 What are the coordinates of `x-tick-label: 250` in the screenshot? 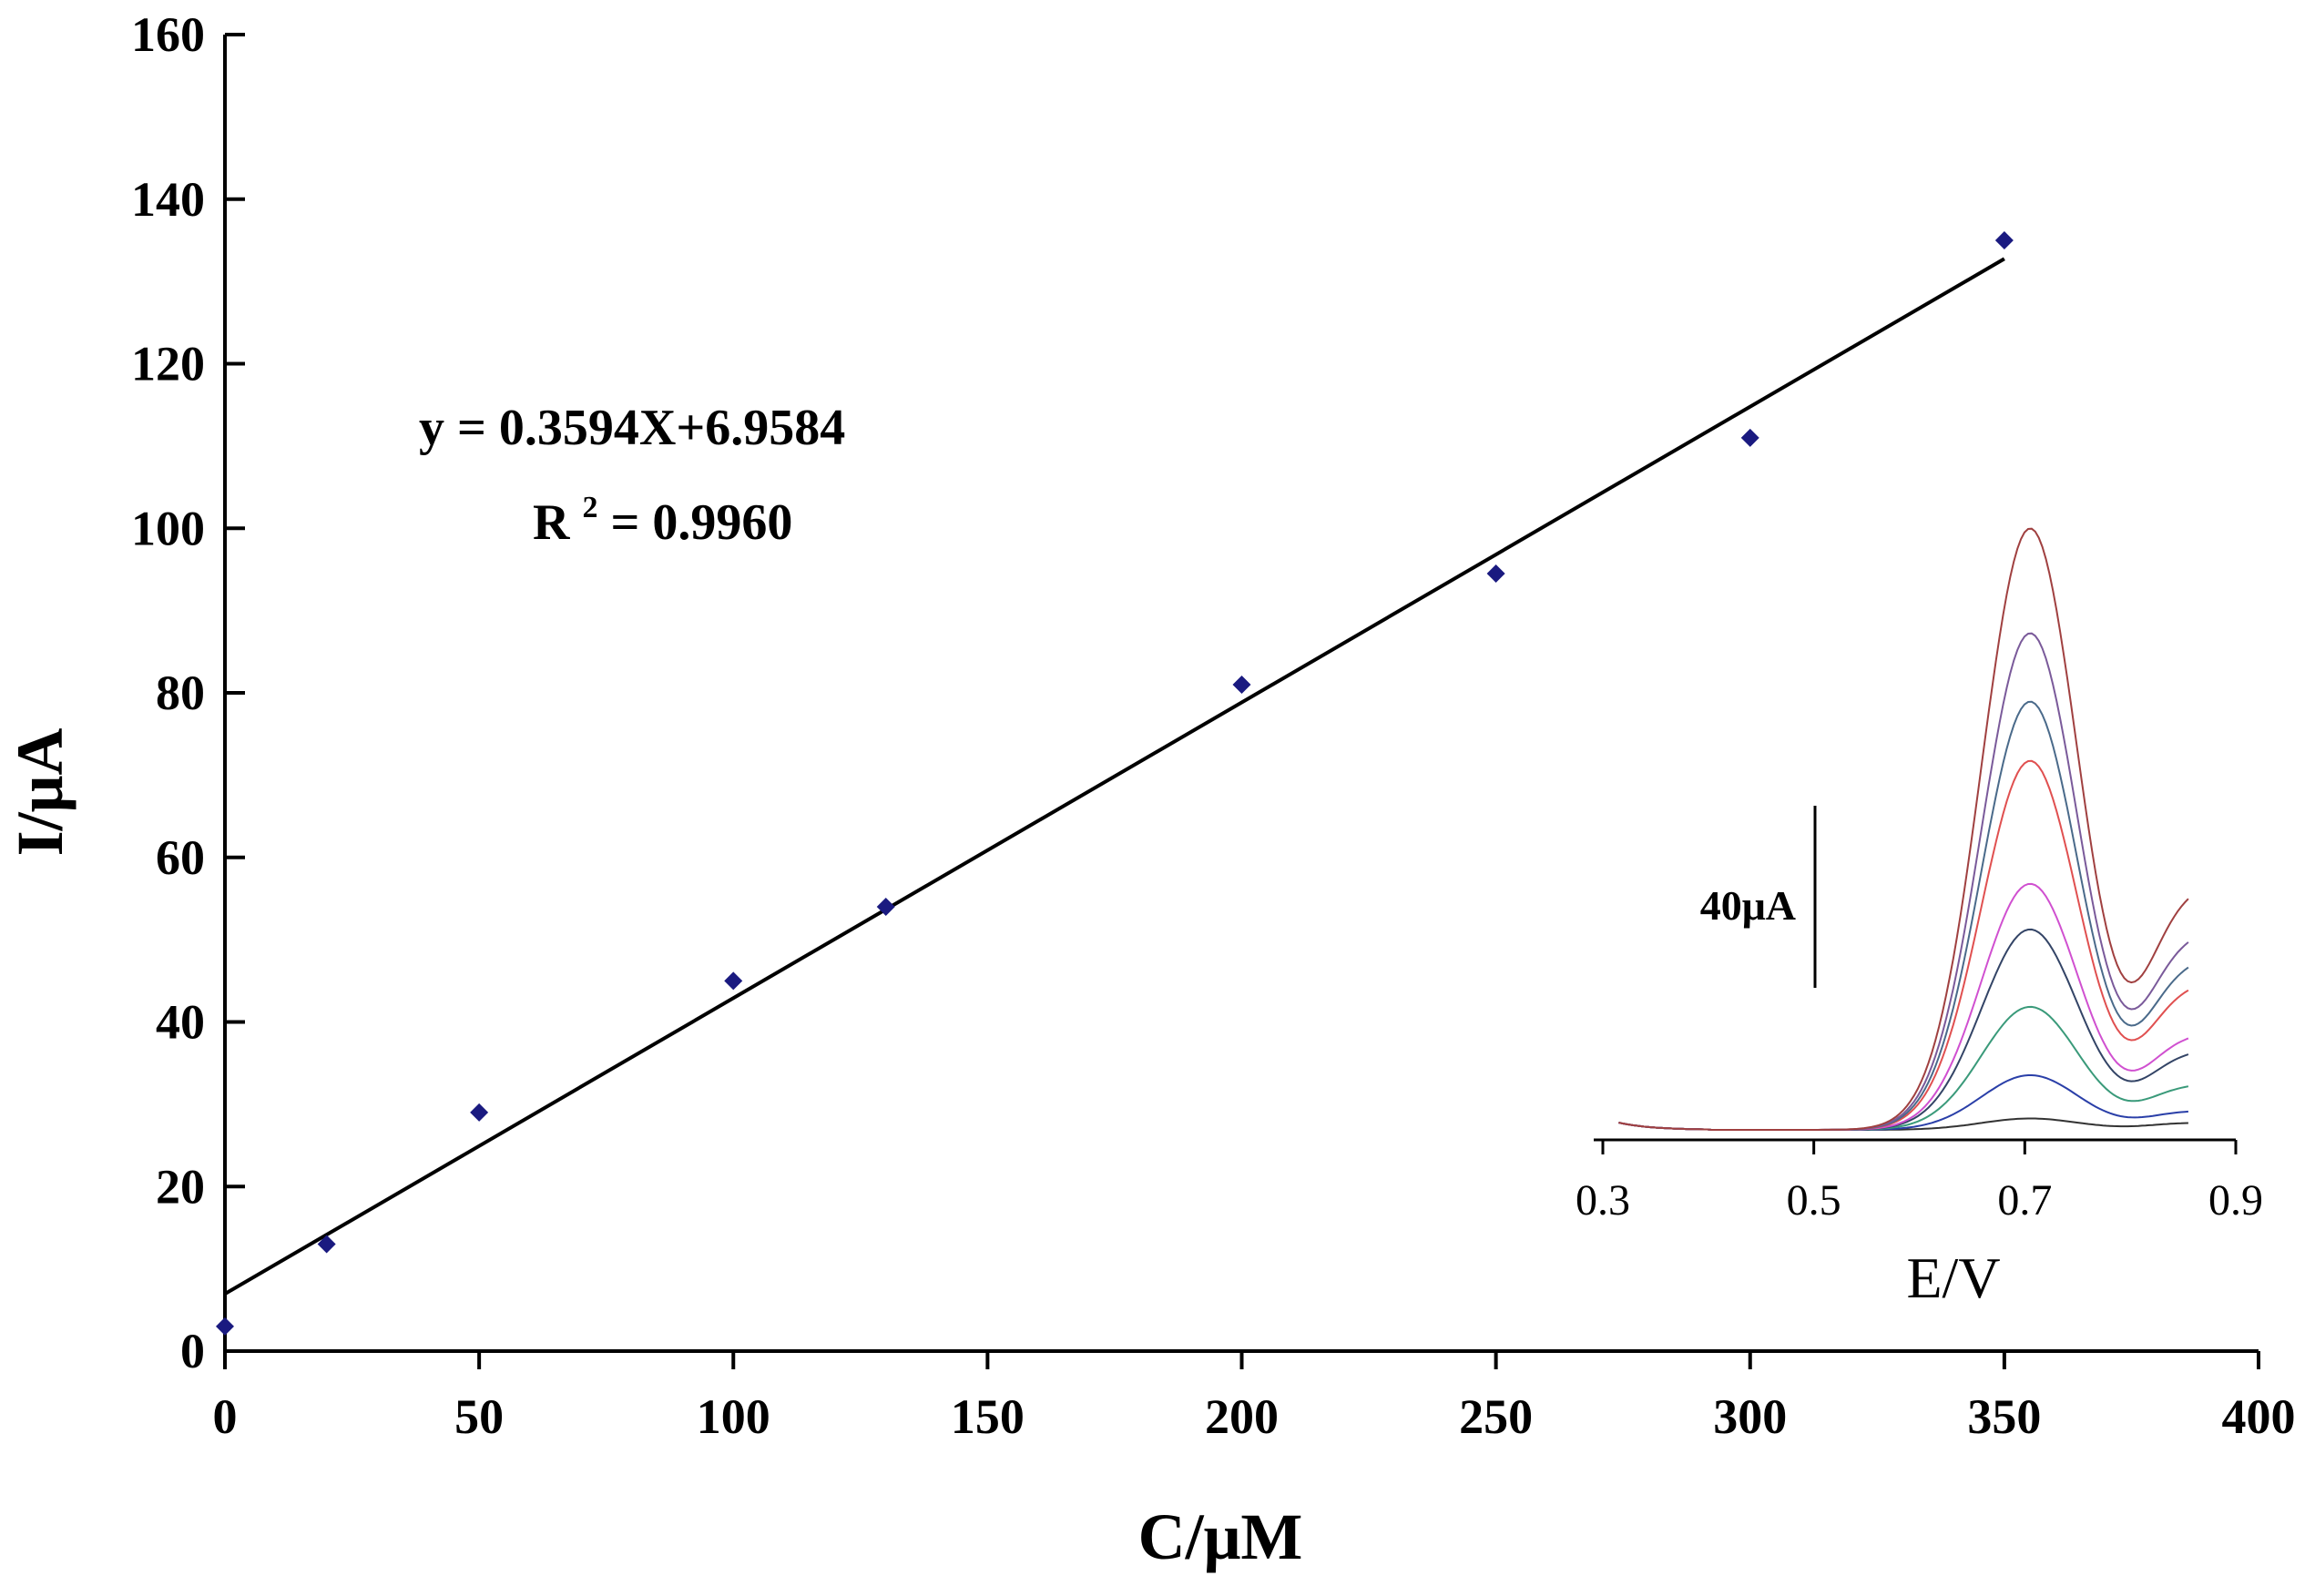 It's located at (1496, 1416).